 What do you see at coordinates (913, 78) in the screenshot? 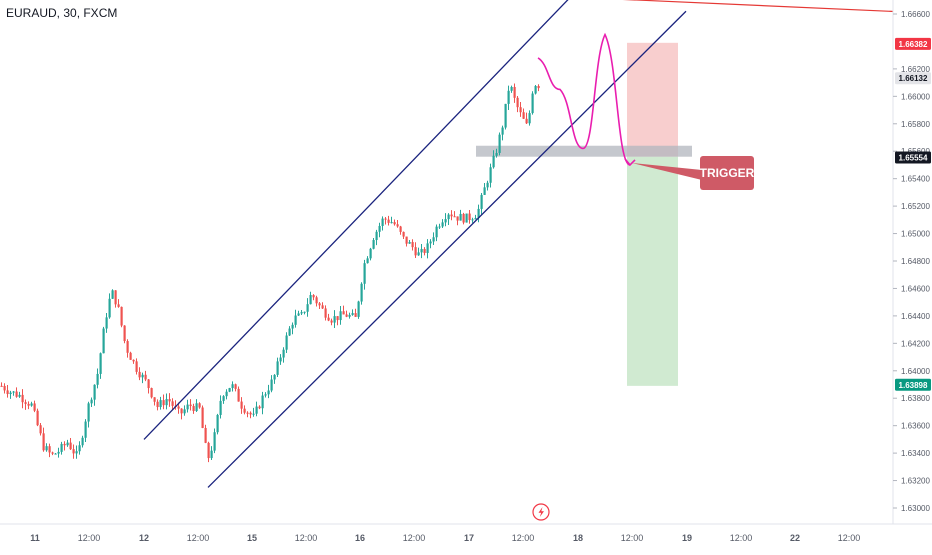
I see `price-tag-label: 1.66132` at bounding box center [913, 78].